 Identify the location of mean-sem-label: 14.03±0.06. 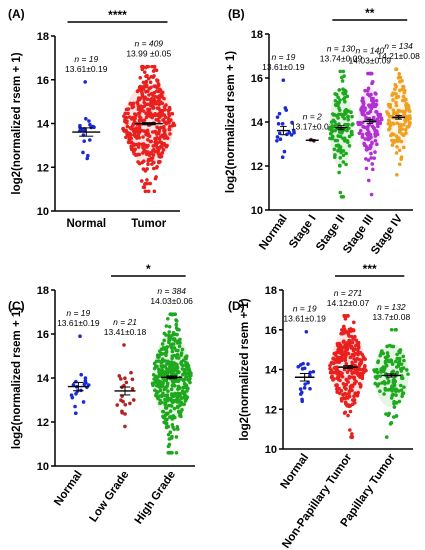
(171, 301).